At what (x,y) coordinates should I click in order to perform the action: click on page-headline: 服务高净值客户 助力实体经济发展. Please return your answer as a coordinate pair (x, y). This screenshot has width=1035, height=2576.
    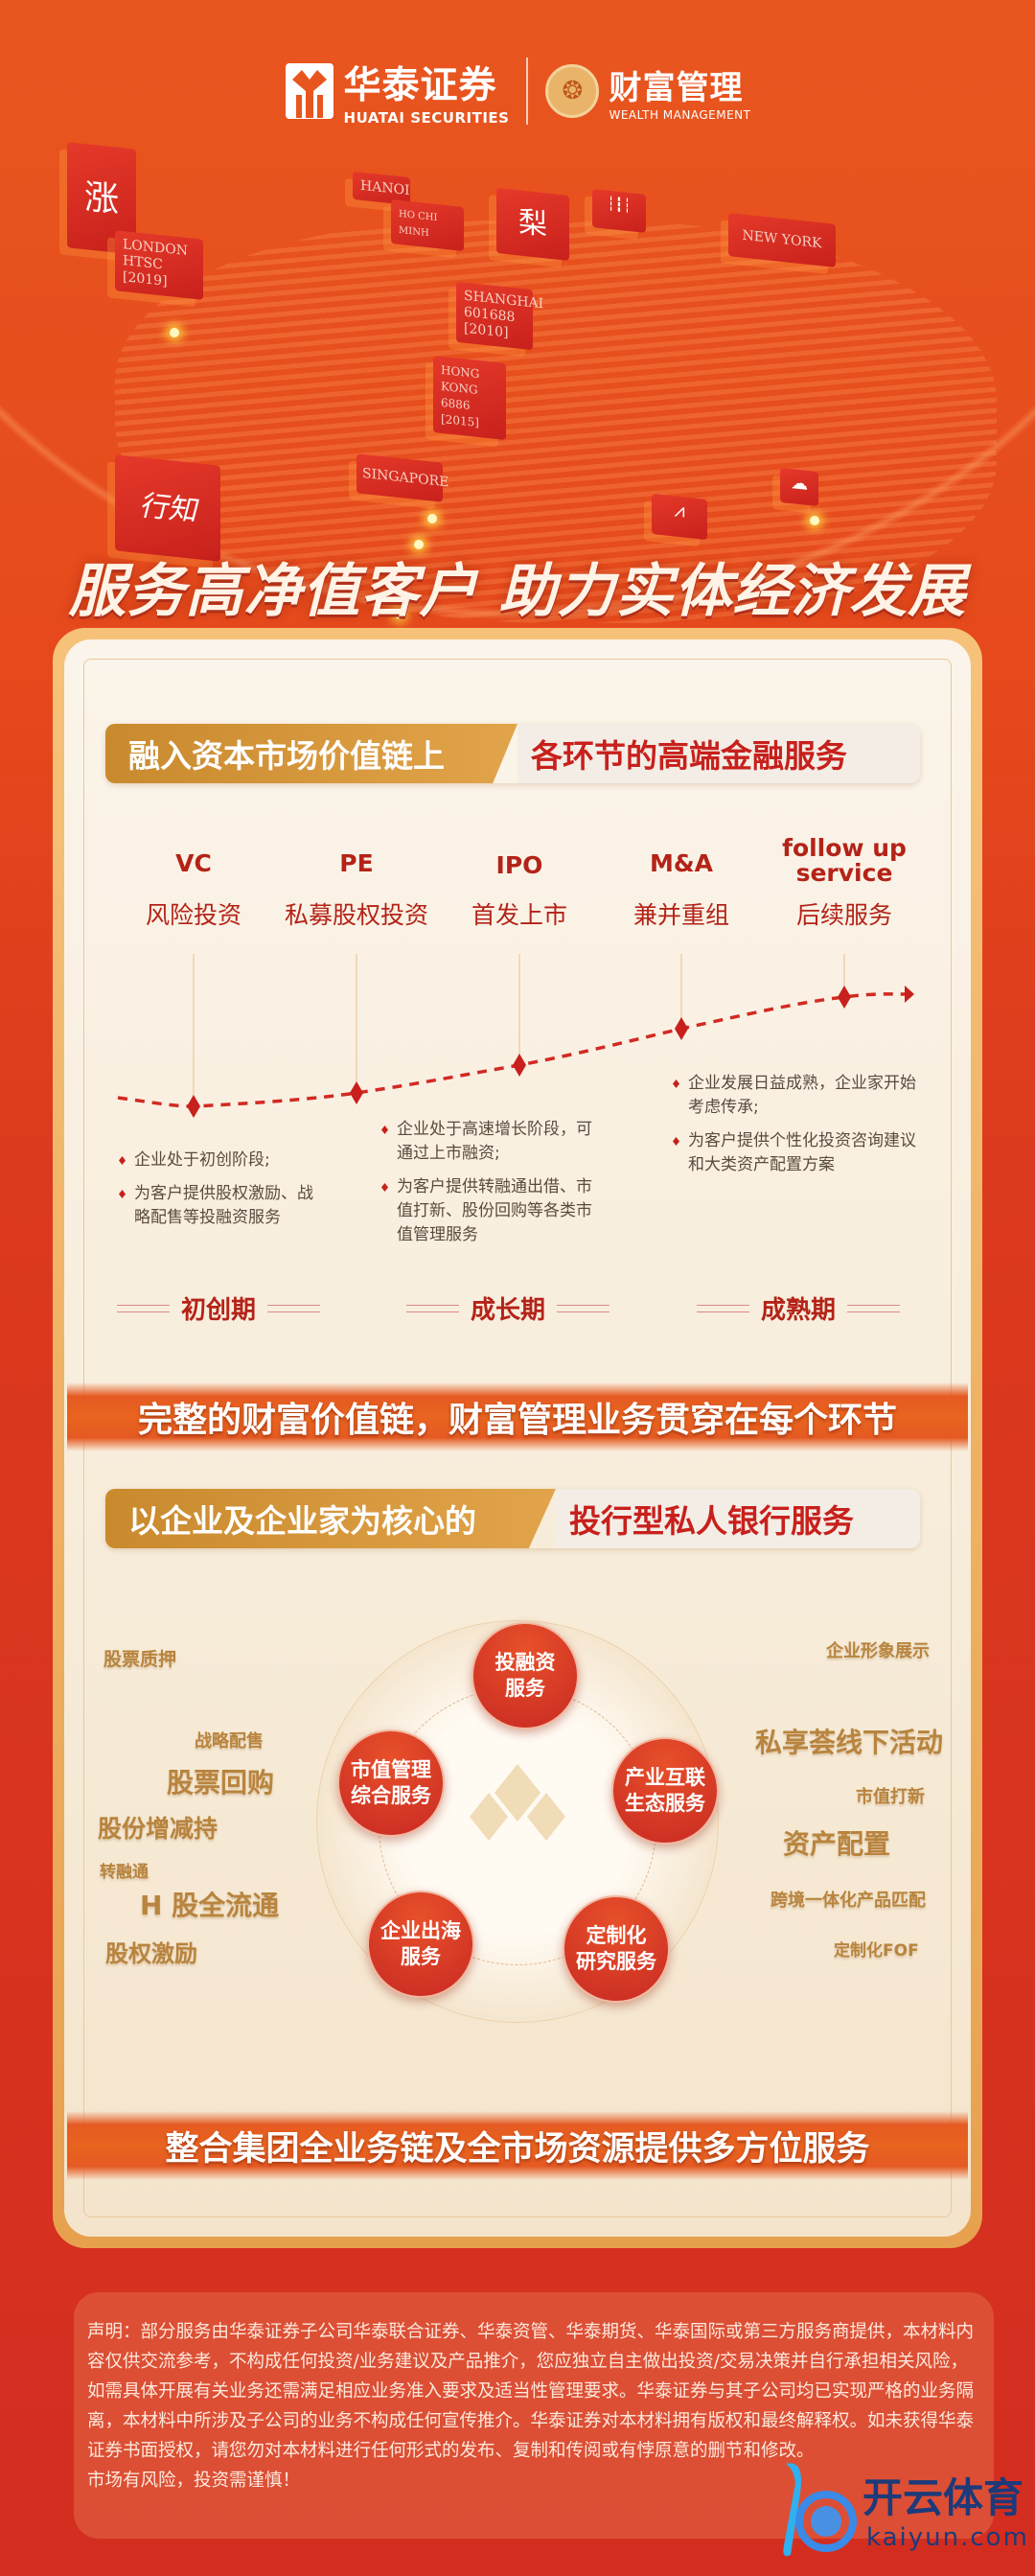
    Looking at the image, I should click on (517, 592).